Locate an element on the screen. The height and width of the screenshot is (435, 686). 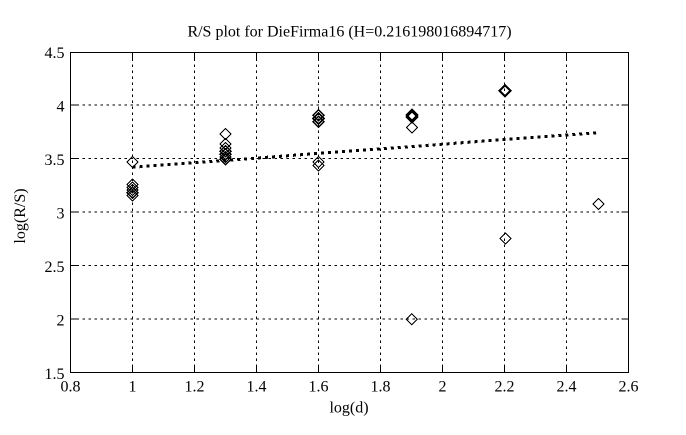
svg-text: 2.2 is located at coordinates (505, 387).